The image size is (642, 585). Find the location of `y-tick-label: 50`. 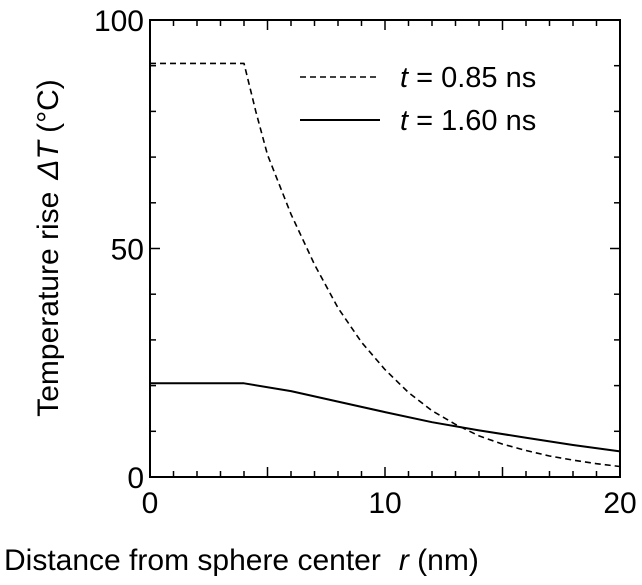

y-tick-label: 50 is located at coordinates (127, 250).